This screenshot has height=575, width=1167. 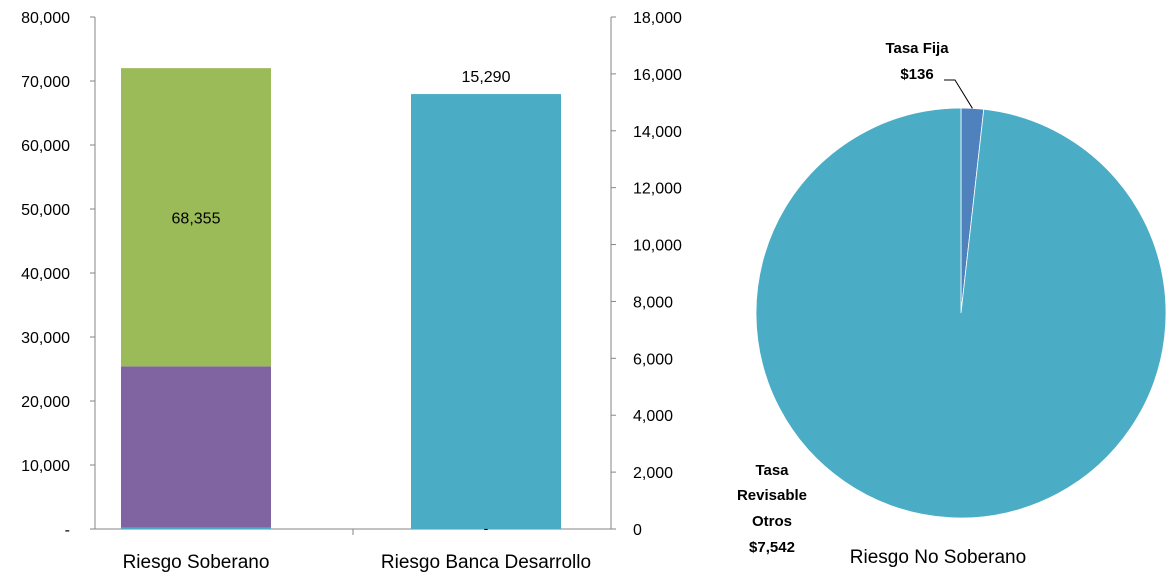 What do you see at coordinates (45, 274) in the screenshot?
I see `left-axis-tick-label: 40,000` at bounding box center [45, 274].